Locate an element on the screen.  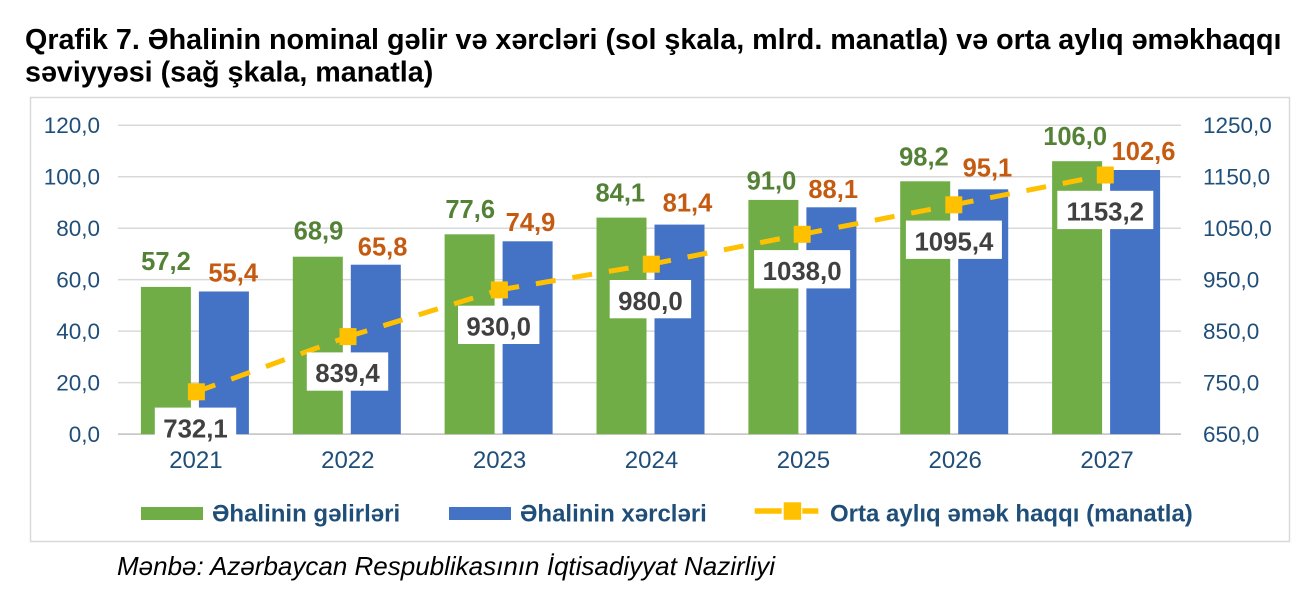
svg-text: 930,0 is located at coordinates (498, 328).